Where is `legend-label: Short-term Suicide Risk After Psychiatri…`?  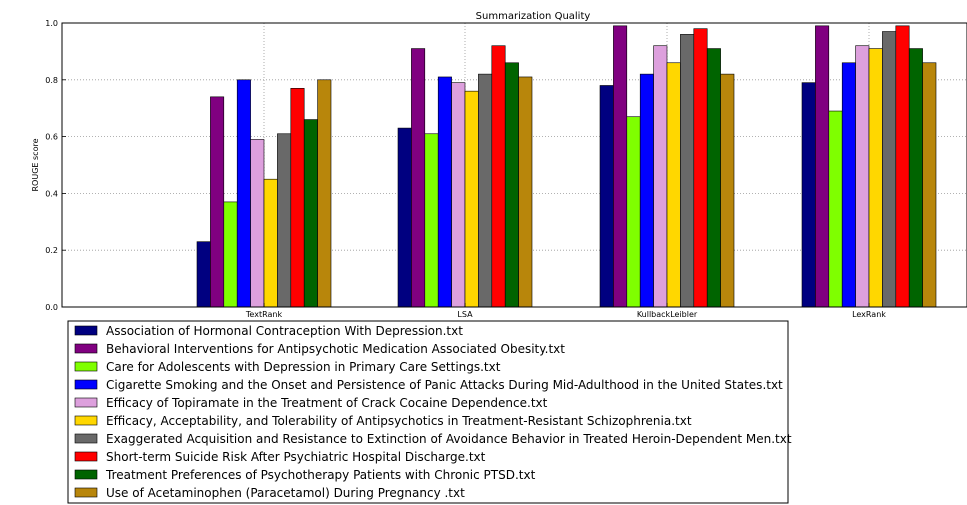 legend-label: Short-term Suicide Risk After Psychiatri… is located at coordinates (296, 457).